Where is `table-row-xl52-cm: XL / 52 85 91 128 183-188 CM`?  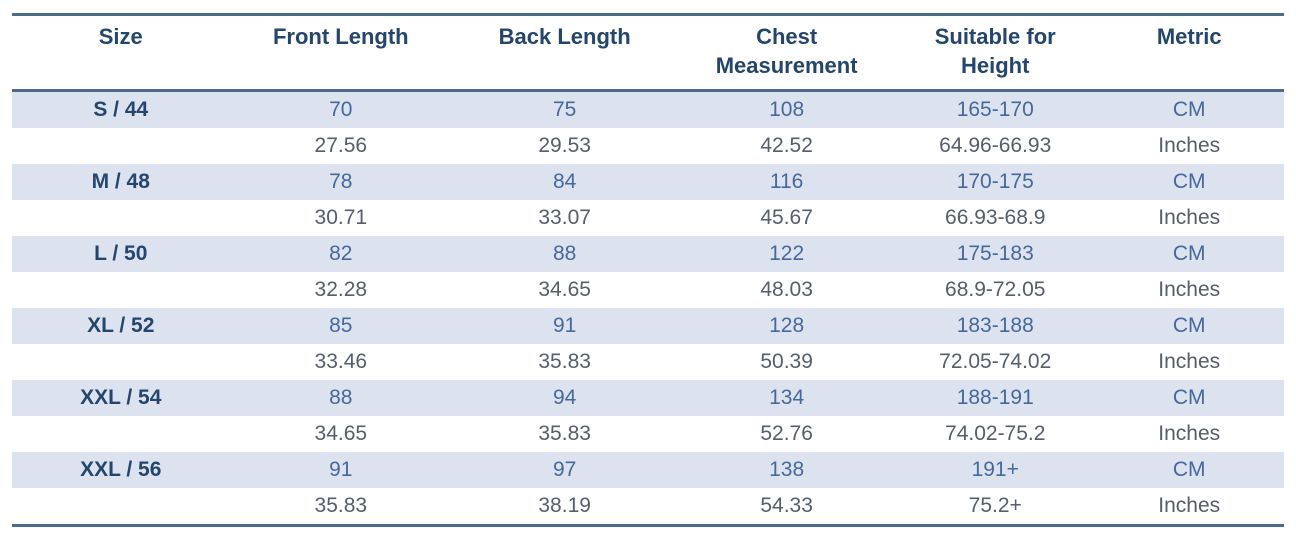
table-row-xl52-cm: XL / 52 85 91 128 183-188 CM is located at coordinates (648, 326).